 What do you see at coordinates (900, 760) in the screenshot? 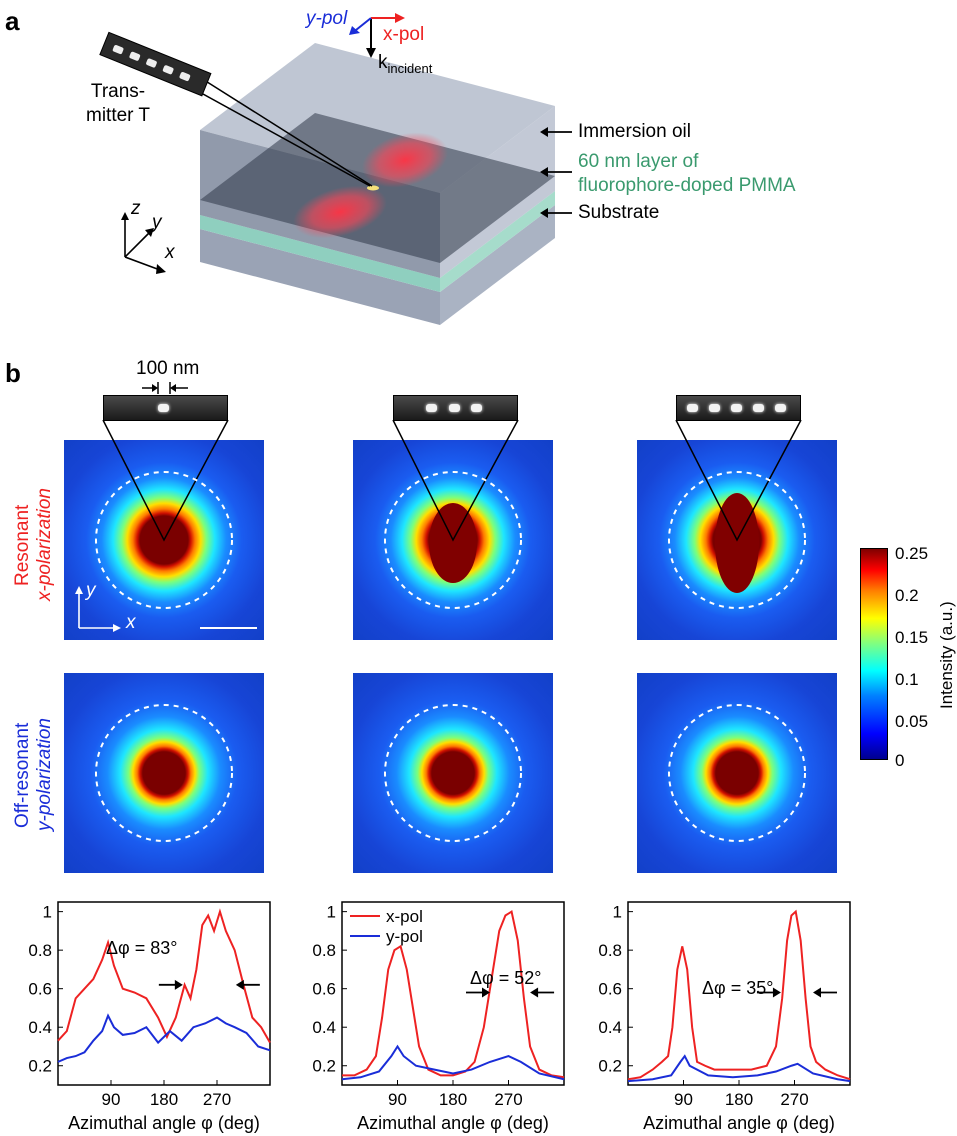
I see `colorbar-tick: 0` at bounding box center [900, 760].